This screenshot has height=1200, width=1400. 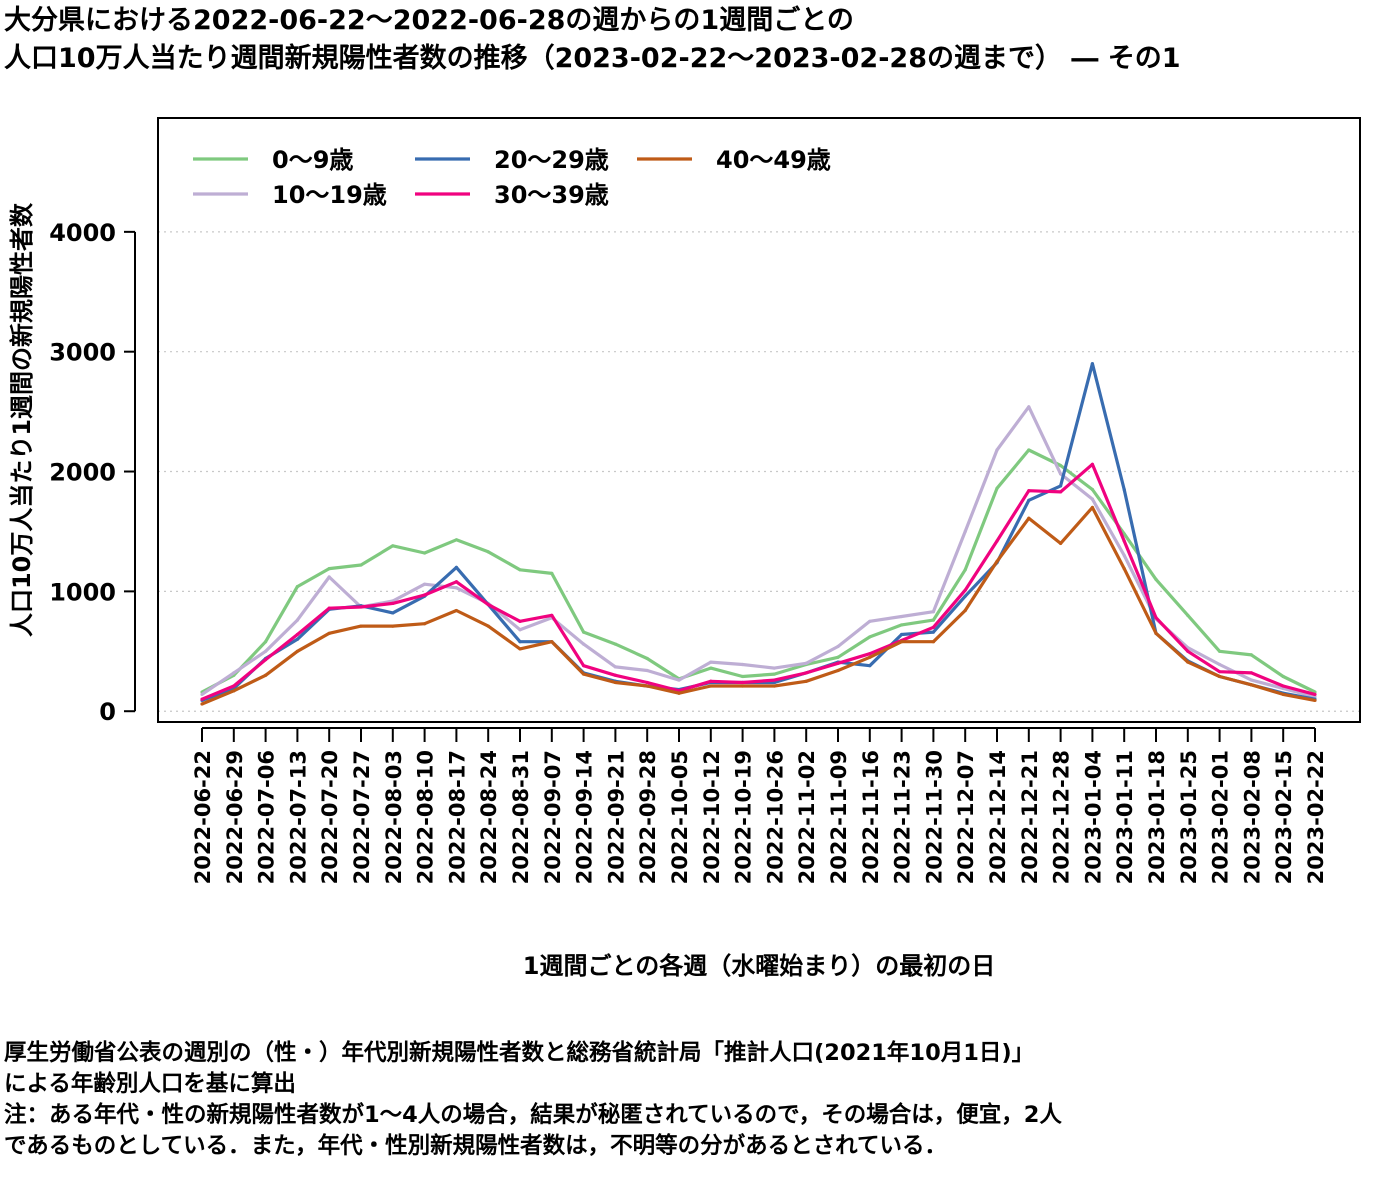 I want to click on x-axis-label: 1週間ごとの各週（水曜始まり）の最初の日, so click(x=759, y=966).